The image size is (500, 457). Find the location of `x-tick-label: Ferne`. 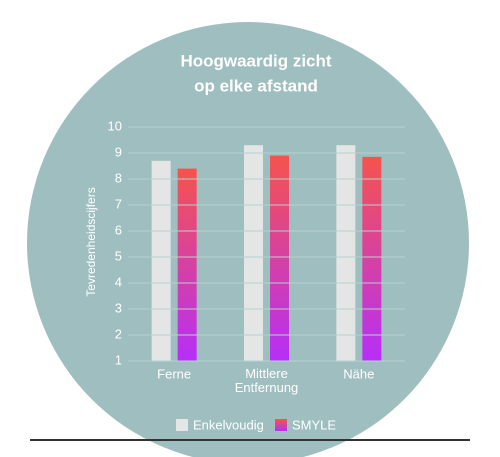

x-tick-label: Ferne is located at coordinates (174, 373).